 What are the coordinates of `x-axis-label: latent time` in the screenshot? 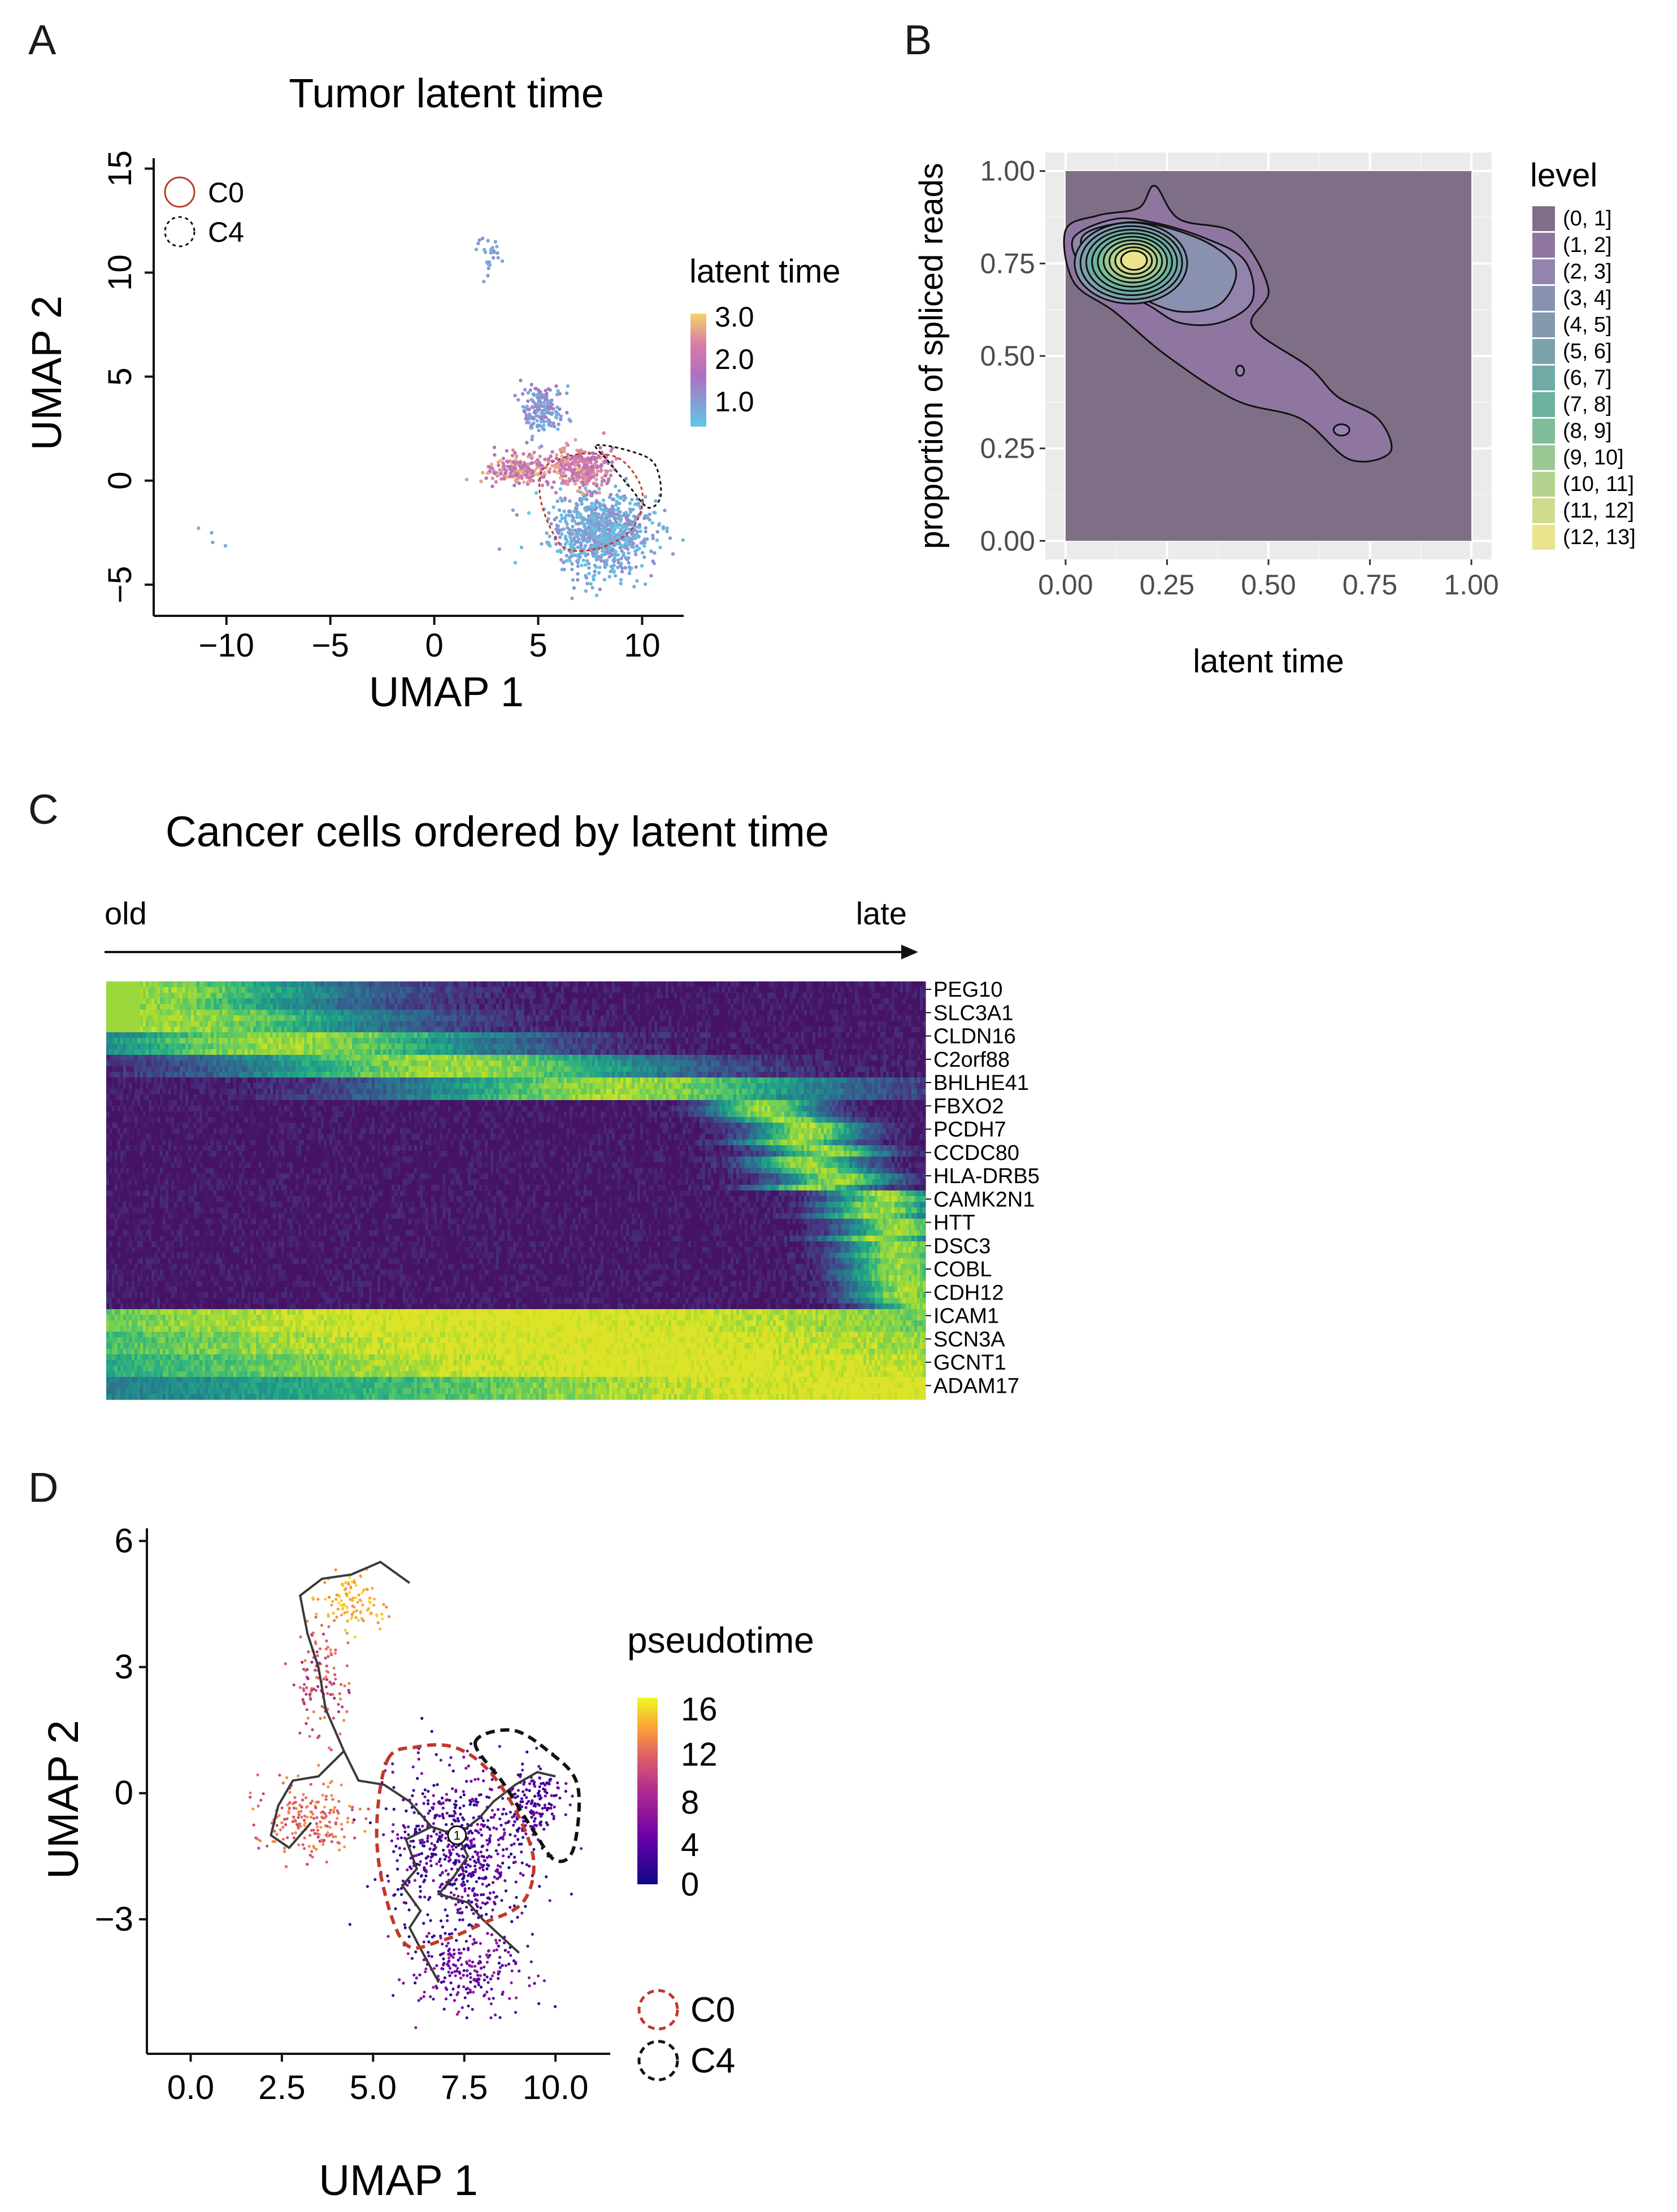 It's located at (1269, 661).